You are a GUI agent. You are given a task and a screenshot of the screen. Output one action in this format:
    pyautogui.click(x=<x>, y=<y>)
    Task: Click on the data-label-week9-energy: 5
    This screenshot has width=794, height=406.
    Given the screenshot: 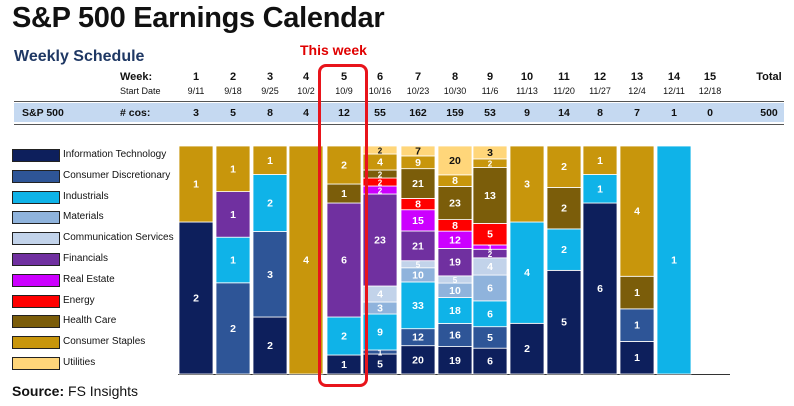 What is the action you would take?
    pyautogui.click(x=490, y=235)
    